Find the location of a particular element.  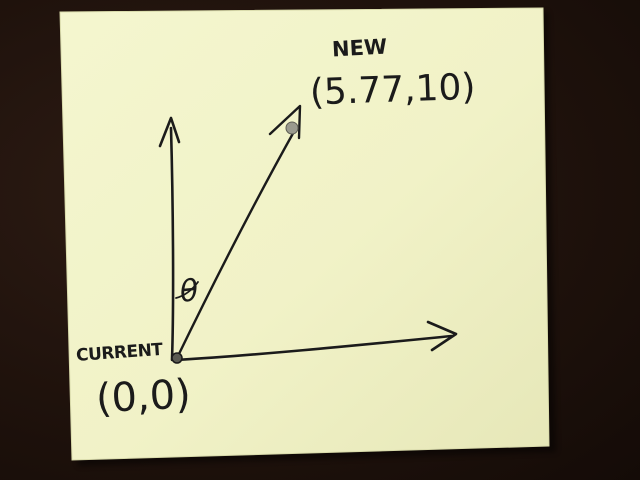

angle-symbol: θ is located at coordinates (189, 291).